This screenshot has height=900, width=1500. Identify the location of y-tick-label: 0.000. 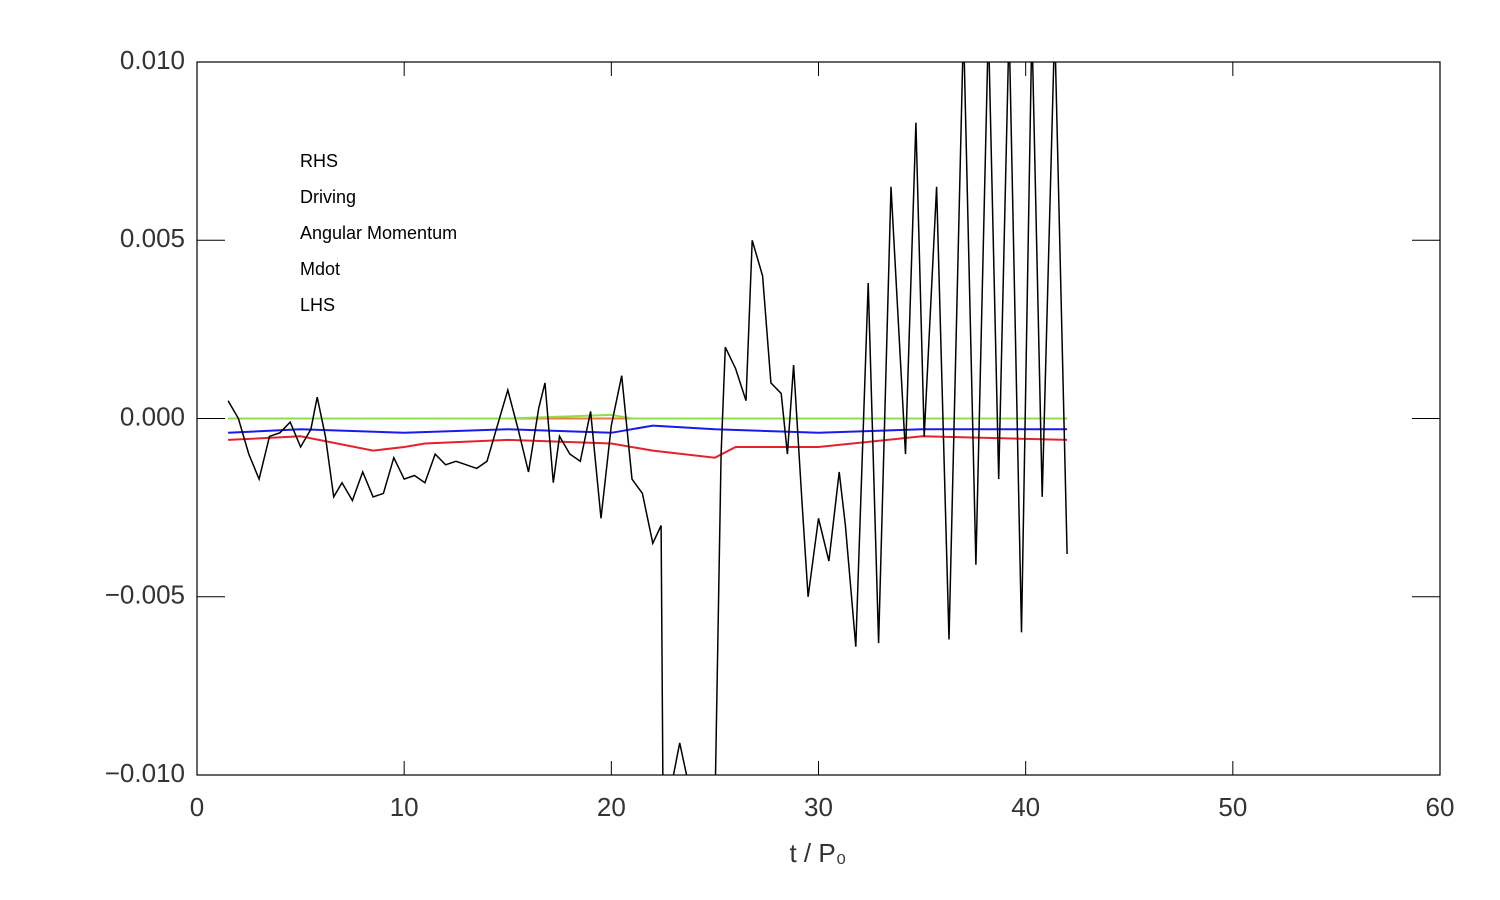
(152, 416).